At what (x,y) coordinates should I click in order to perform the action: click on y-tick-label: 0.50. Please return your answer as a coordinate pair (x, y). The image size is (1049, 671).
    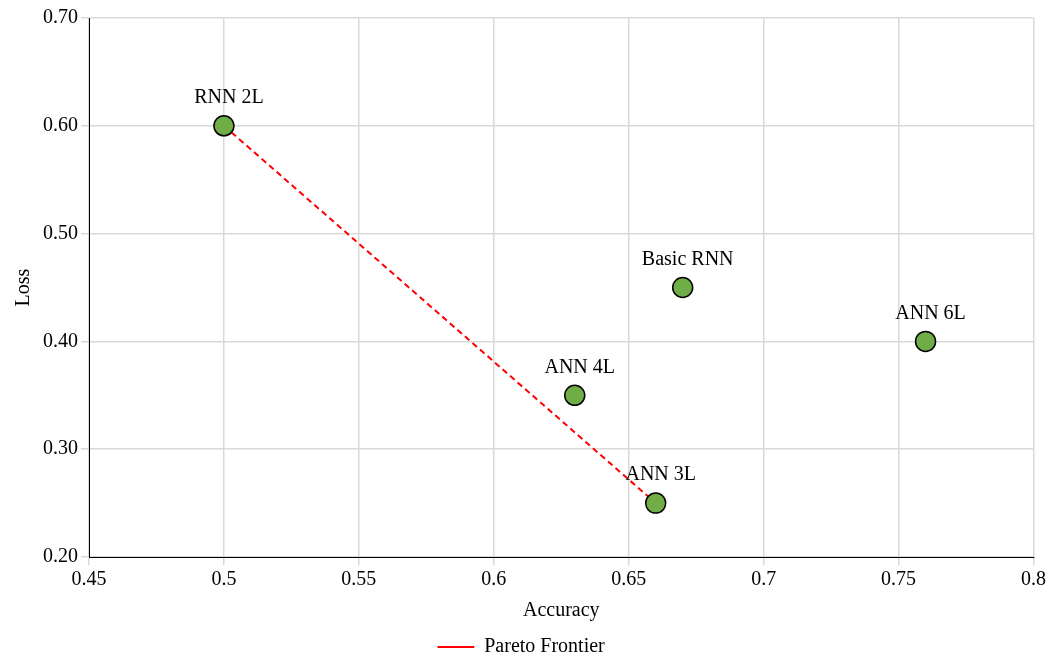
    Looking at the image, I should click on (60, 231).